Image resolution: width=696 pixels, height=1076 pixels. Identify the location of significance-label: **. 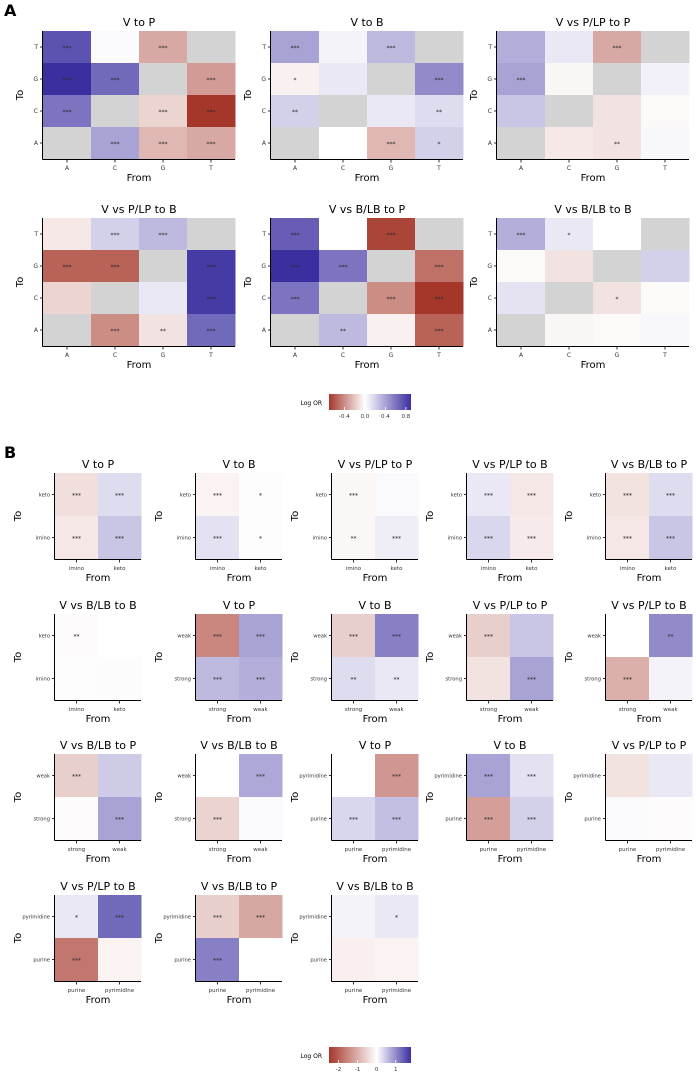
(439, 112).